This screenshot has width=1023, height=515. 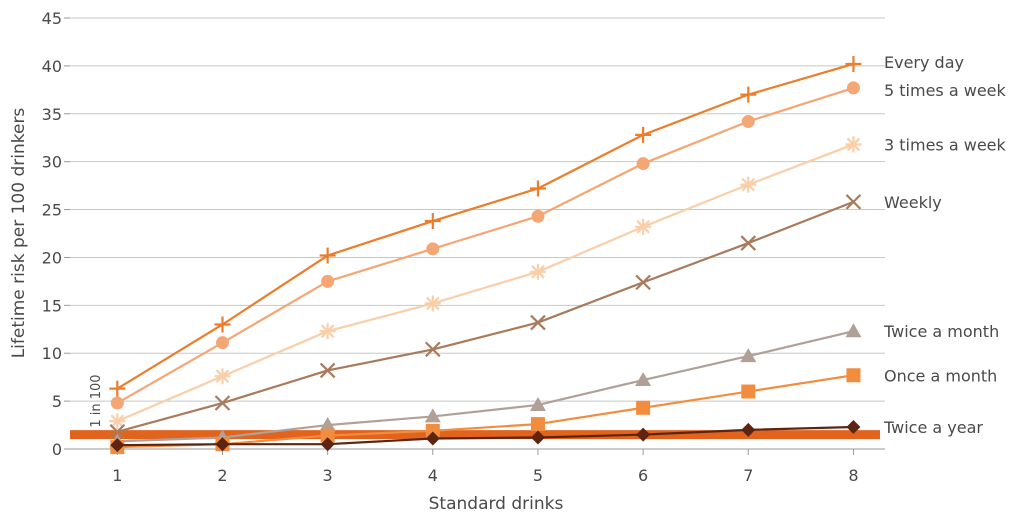 I want to click on series-label-every-day: Every day, so click(x=924, y=62).